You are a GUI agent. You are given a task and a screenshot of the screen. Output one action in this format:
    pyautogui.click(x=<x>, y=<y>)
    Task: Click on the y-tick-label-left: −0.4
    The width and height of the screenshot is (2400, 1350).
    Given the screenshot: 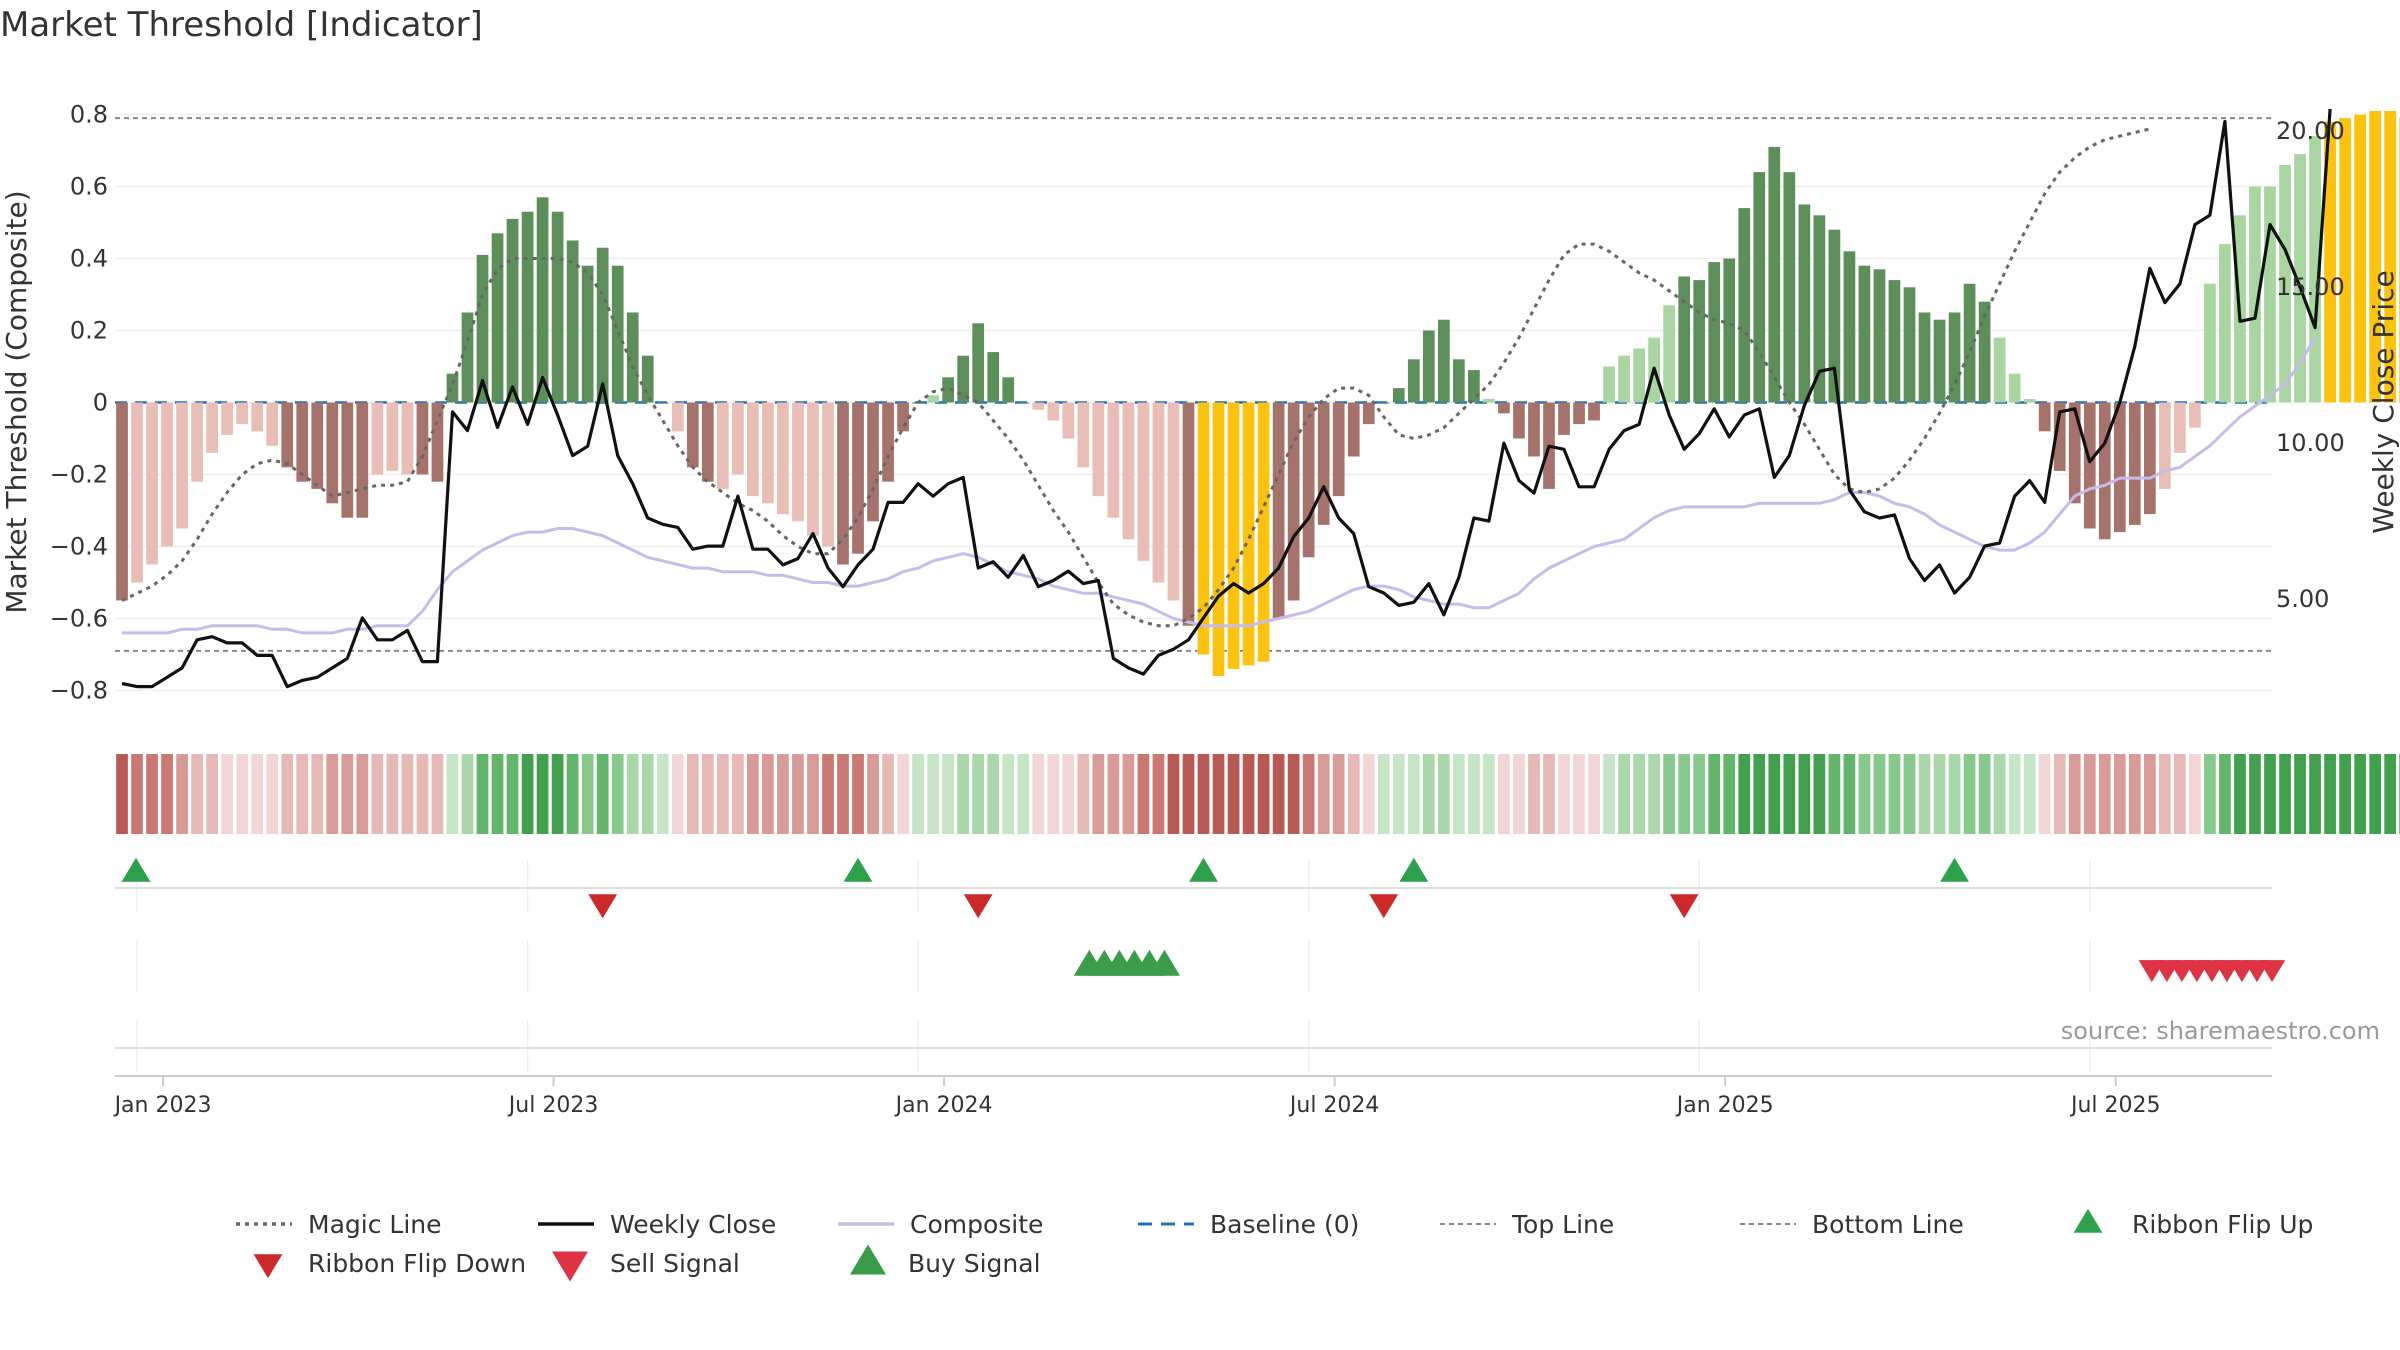 What is the action you would take?
    pyautogui.click(x=79, y=547)
    